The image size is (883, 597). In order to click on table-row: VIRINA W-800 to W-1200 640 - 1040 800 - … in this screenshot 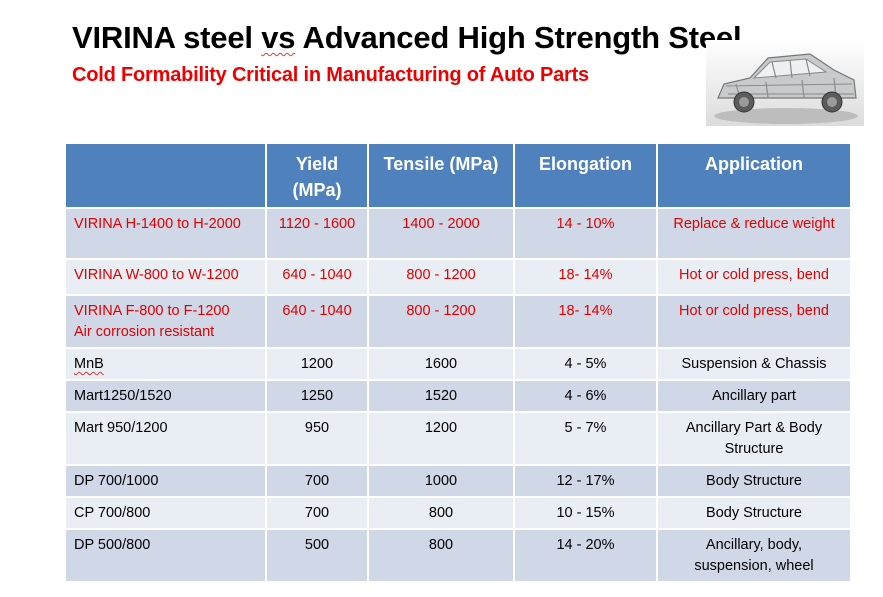, I will do `click(458, 277)`.